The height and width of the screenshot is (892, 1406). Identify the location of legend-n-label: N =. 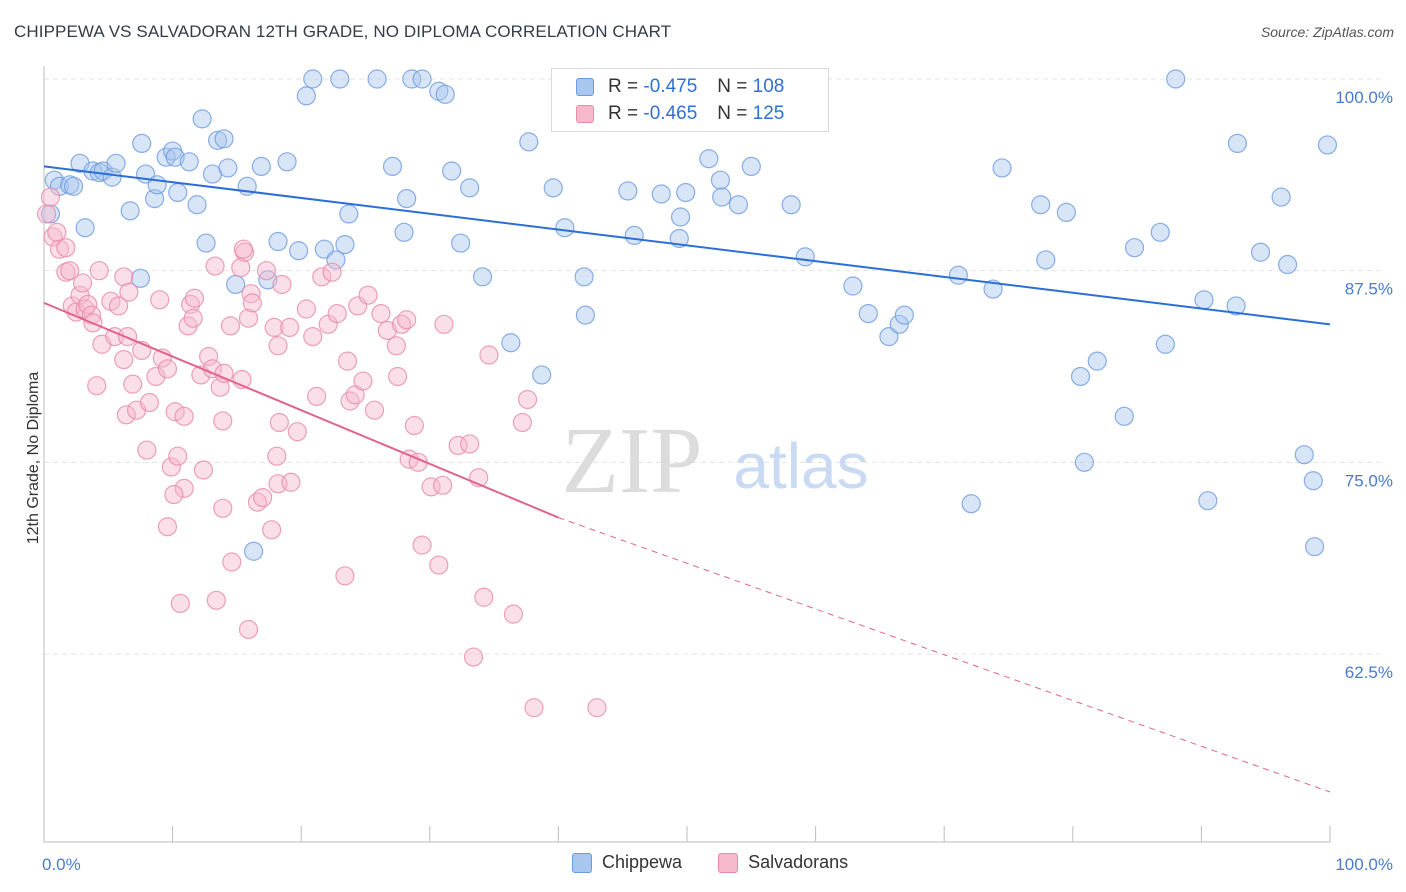
(732, 113).